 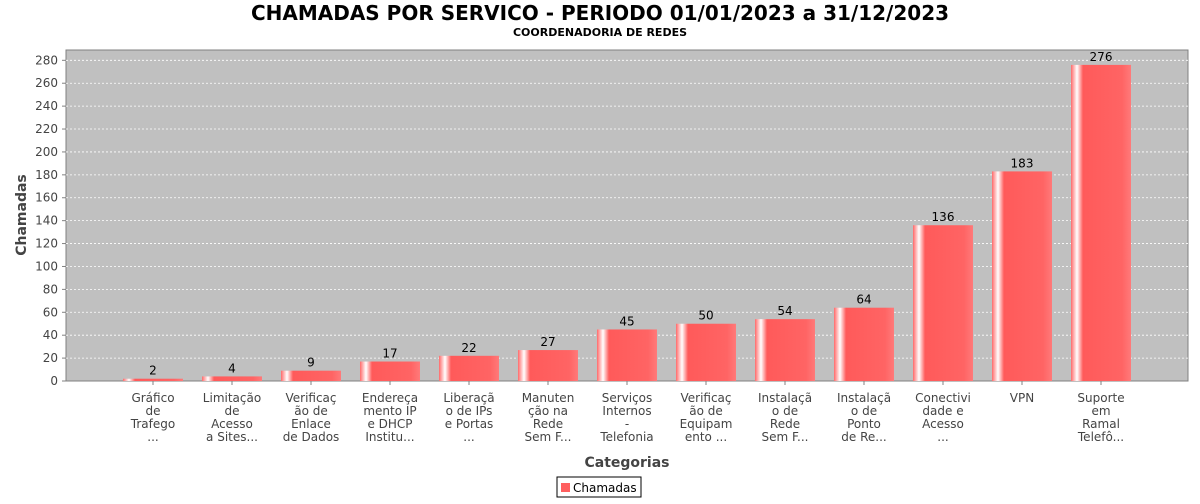 I want to click on data-label: 2, so click(x=153, y=371).